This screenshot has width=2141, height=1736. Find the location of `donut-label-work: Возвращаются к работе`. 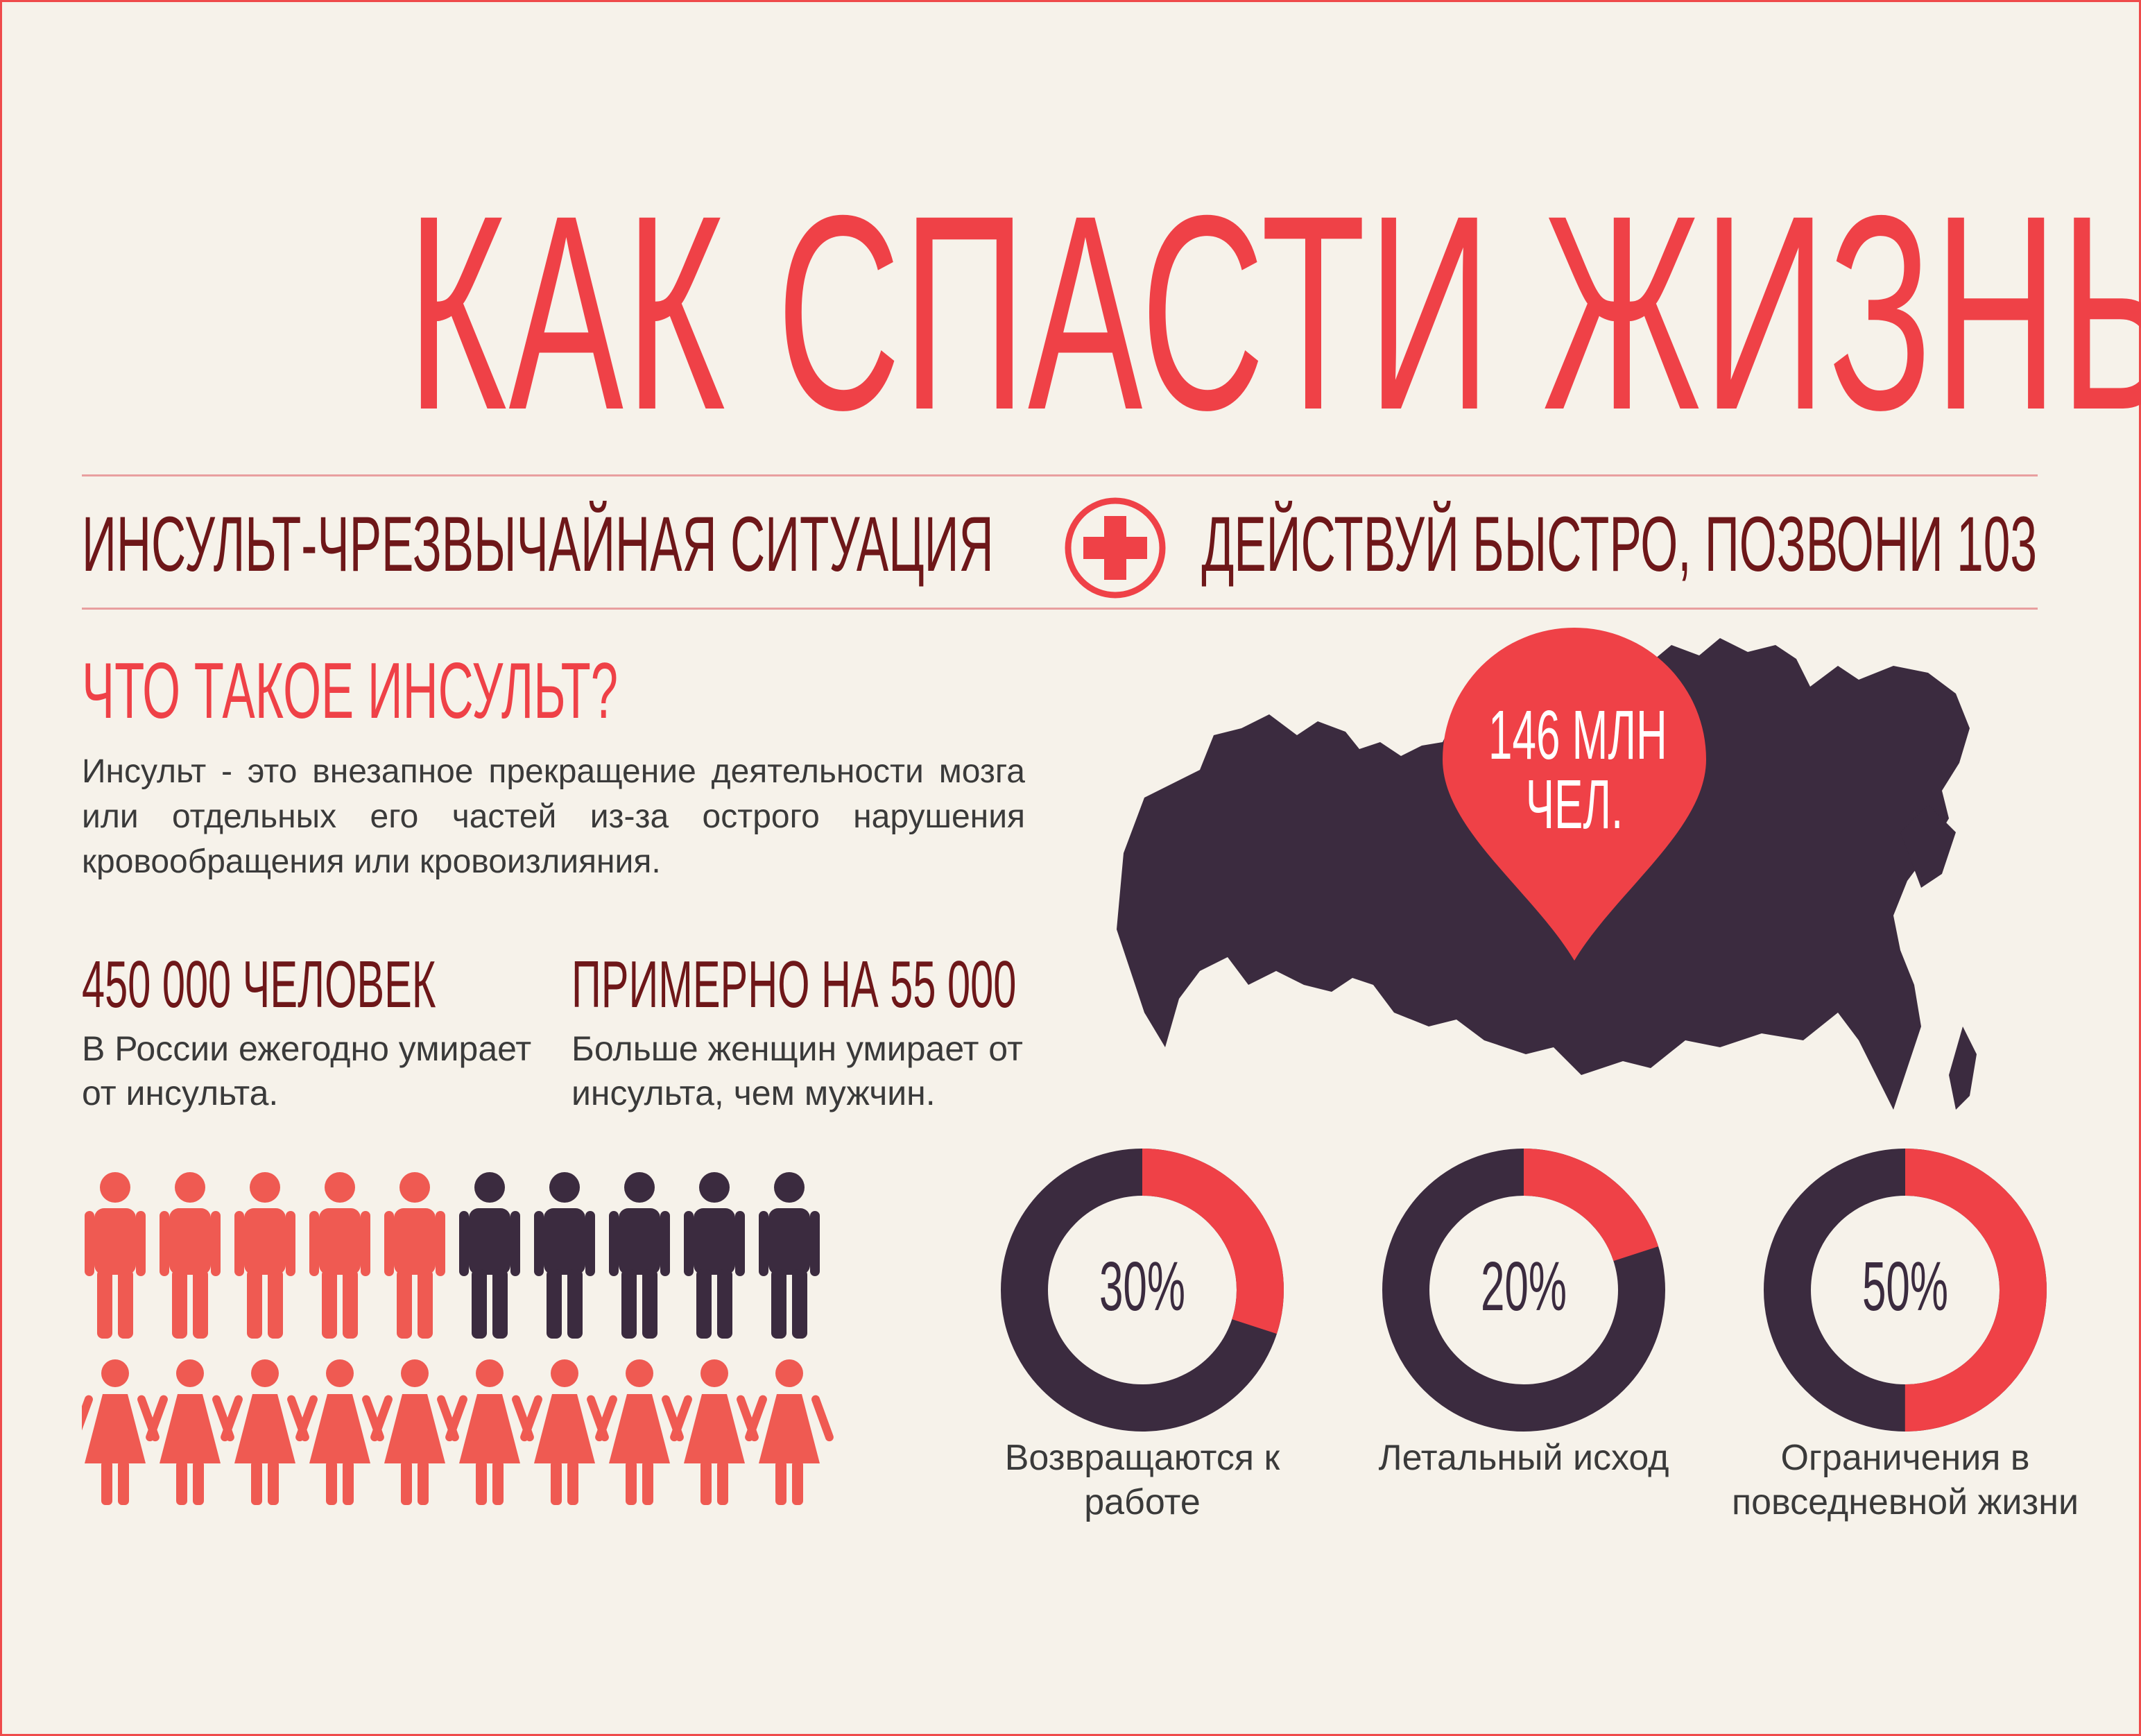

donut-label-work: Возвращаются к работе is located at coordinates (1142, 1480).